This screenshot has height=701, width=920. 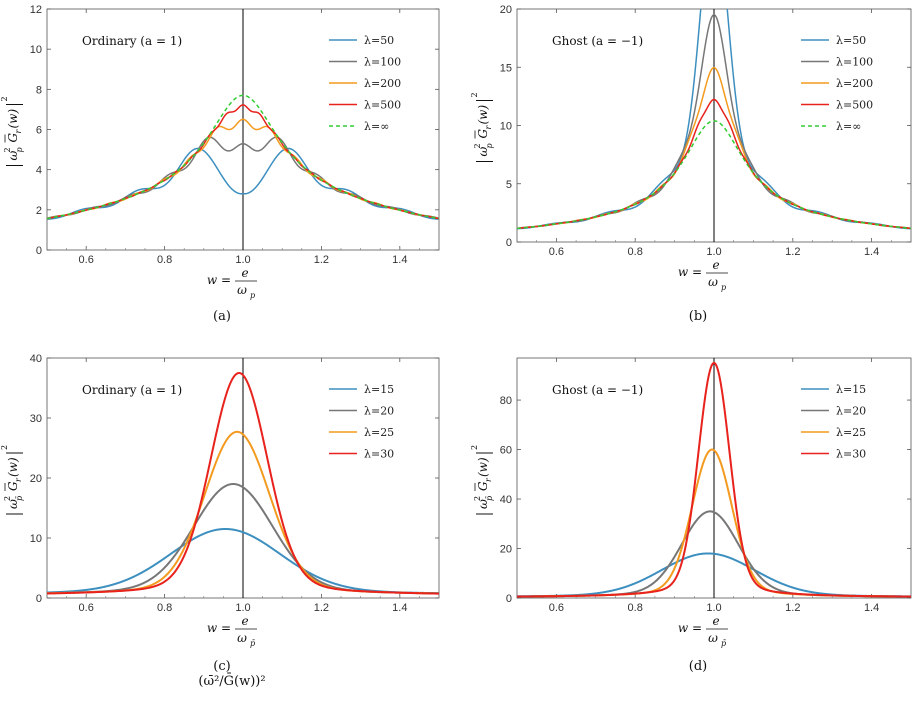 What do you see at coordinates (489, 145) in the screenshot?
I see `y-axis-label-omega-subscript: p` at bounding box center [489, 145].